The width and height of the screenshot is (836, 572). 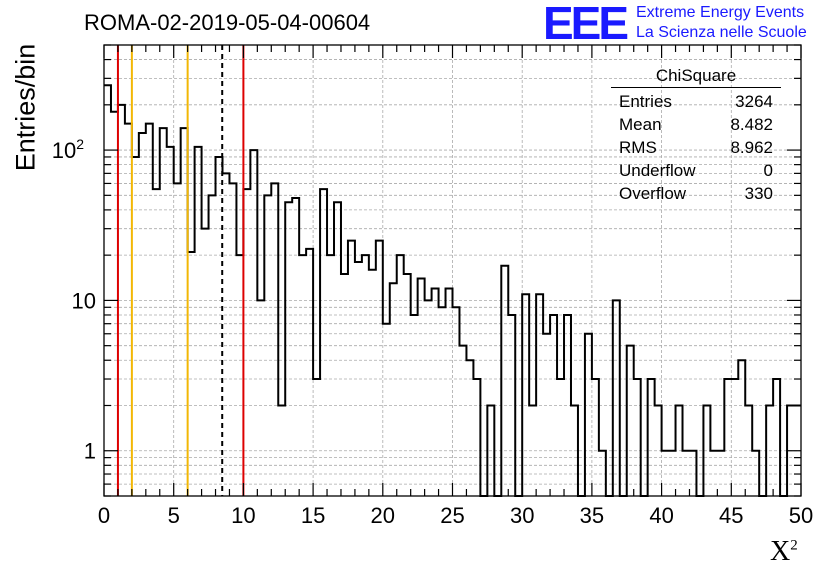 What do you see at coordinates (780, 551) in the screenshot?
I see `x-axis-label-main: X` at bounding box center [780, 551].